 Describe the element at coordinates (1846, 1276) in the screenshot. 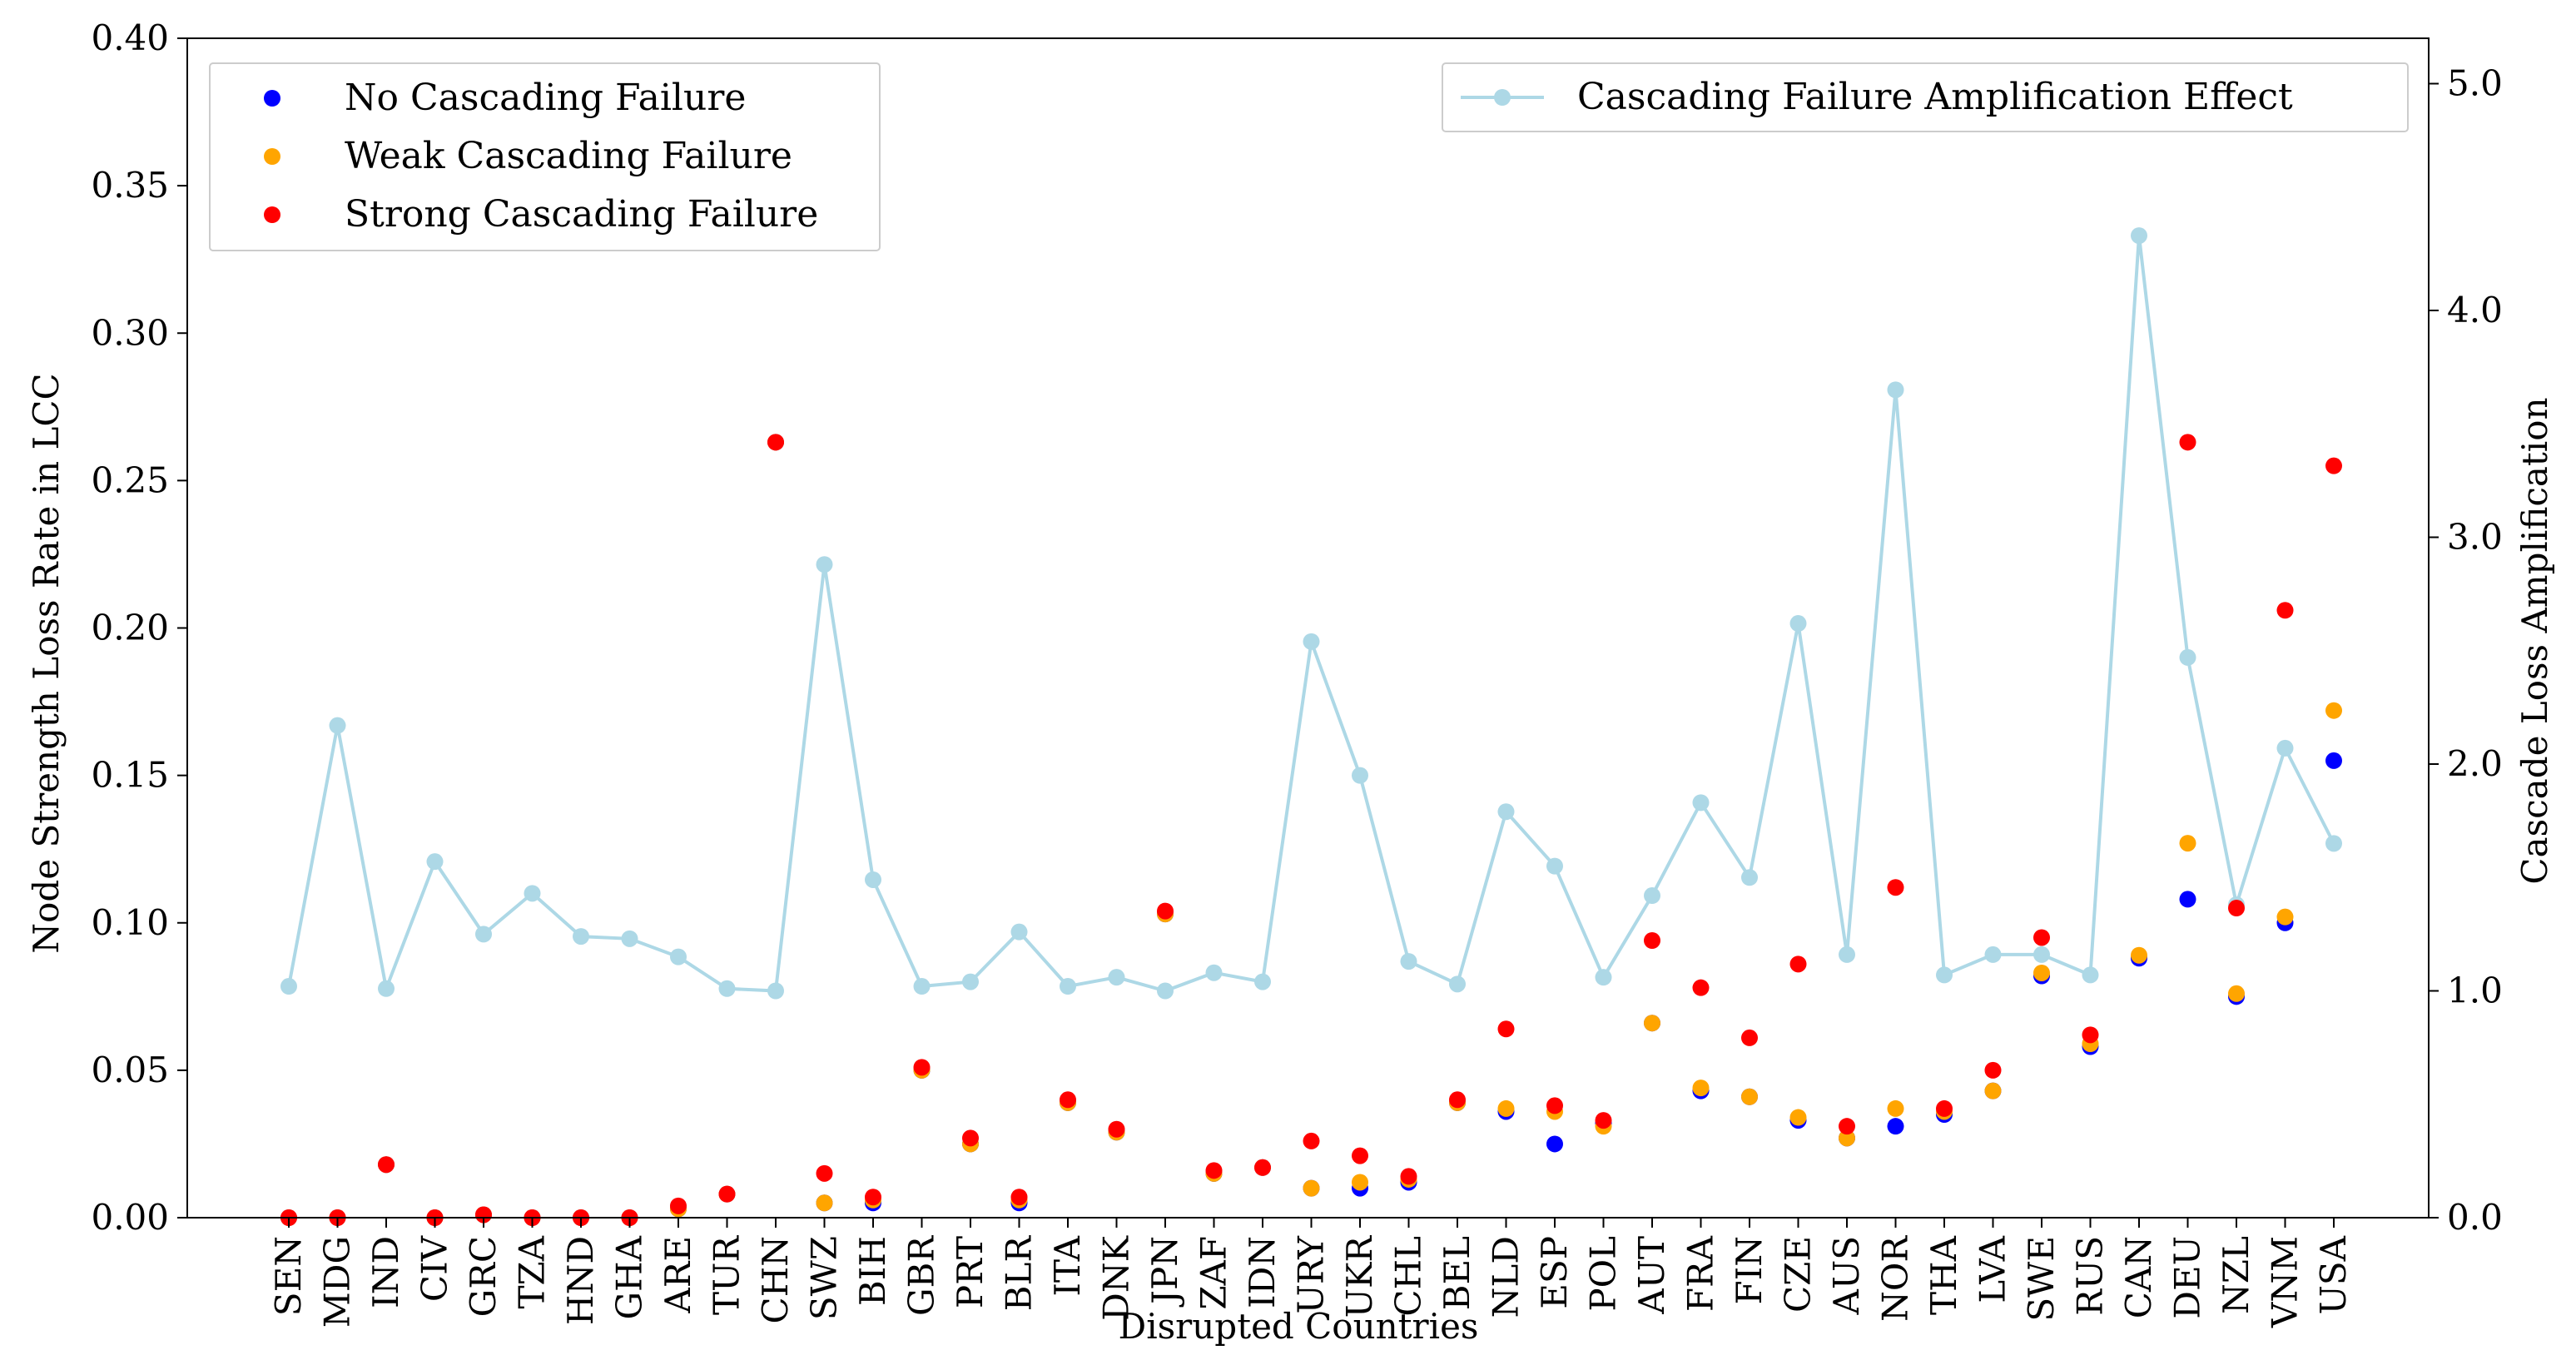

I see `x-tick-label-aus: AUS` at that location.